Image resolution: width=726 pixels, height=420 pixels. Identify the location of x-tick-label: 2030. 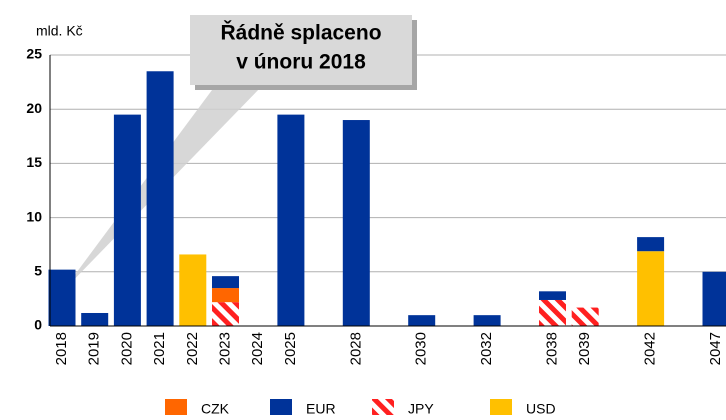
(421, 348).